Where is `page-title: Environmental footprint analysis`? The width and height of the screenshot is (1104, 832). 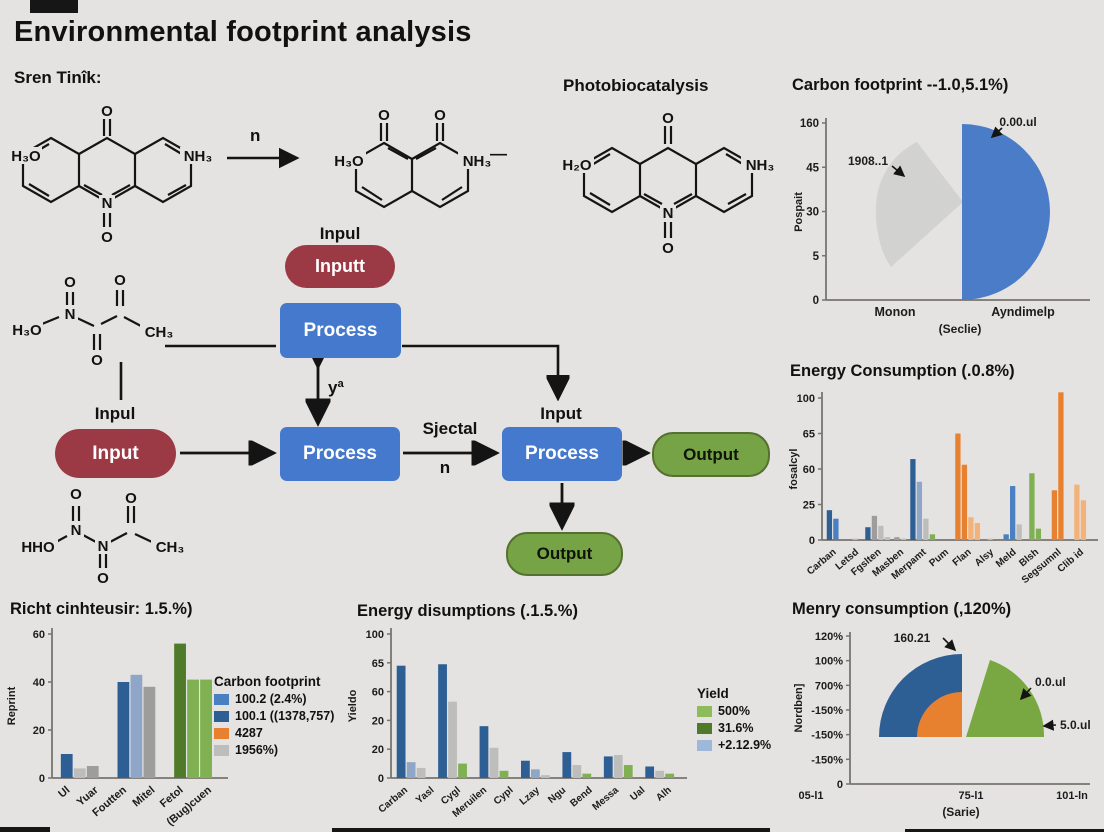 page-title: Environmental footprint analysis is located at coordinates (243, 32).